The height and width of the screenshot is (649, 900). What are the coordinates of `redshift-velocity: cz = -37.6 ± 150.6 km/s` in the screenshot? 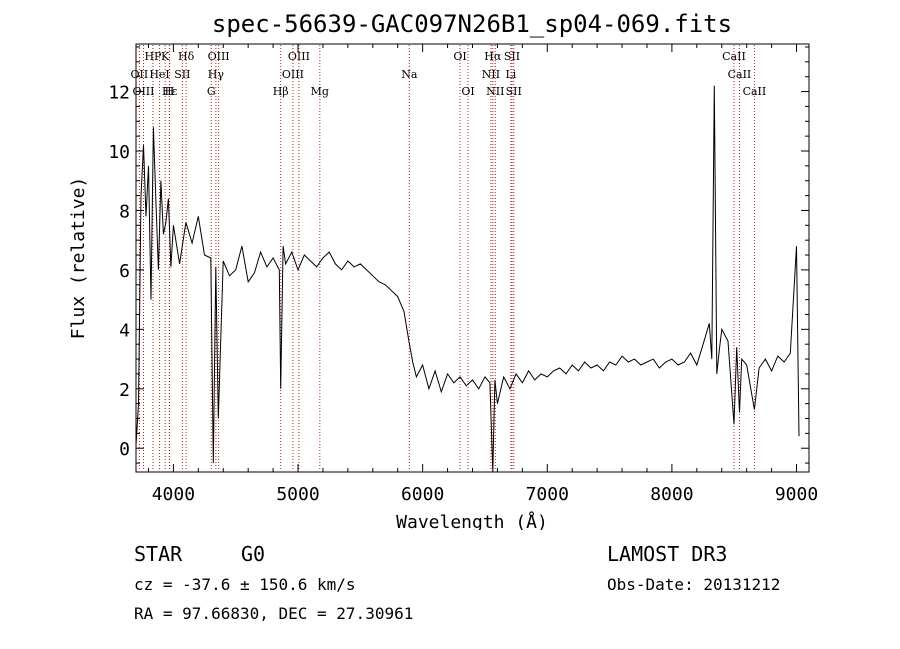 It's located at (245, 584).